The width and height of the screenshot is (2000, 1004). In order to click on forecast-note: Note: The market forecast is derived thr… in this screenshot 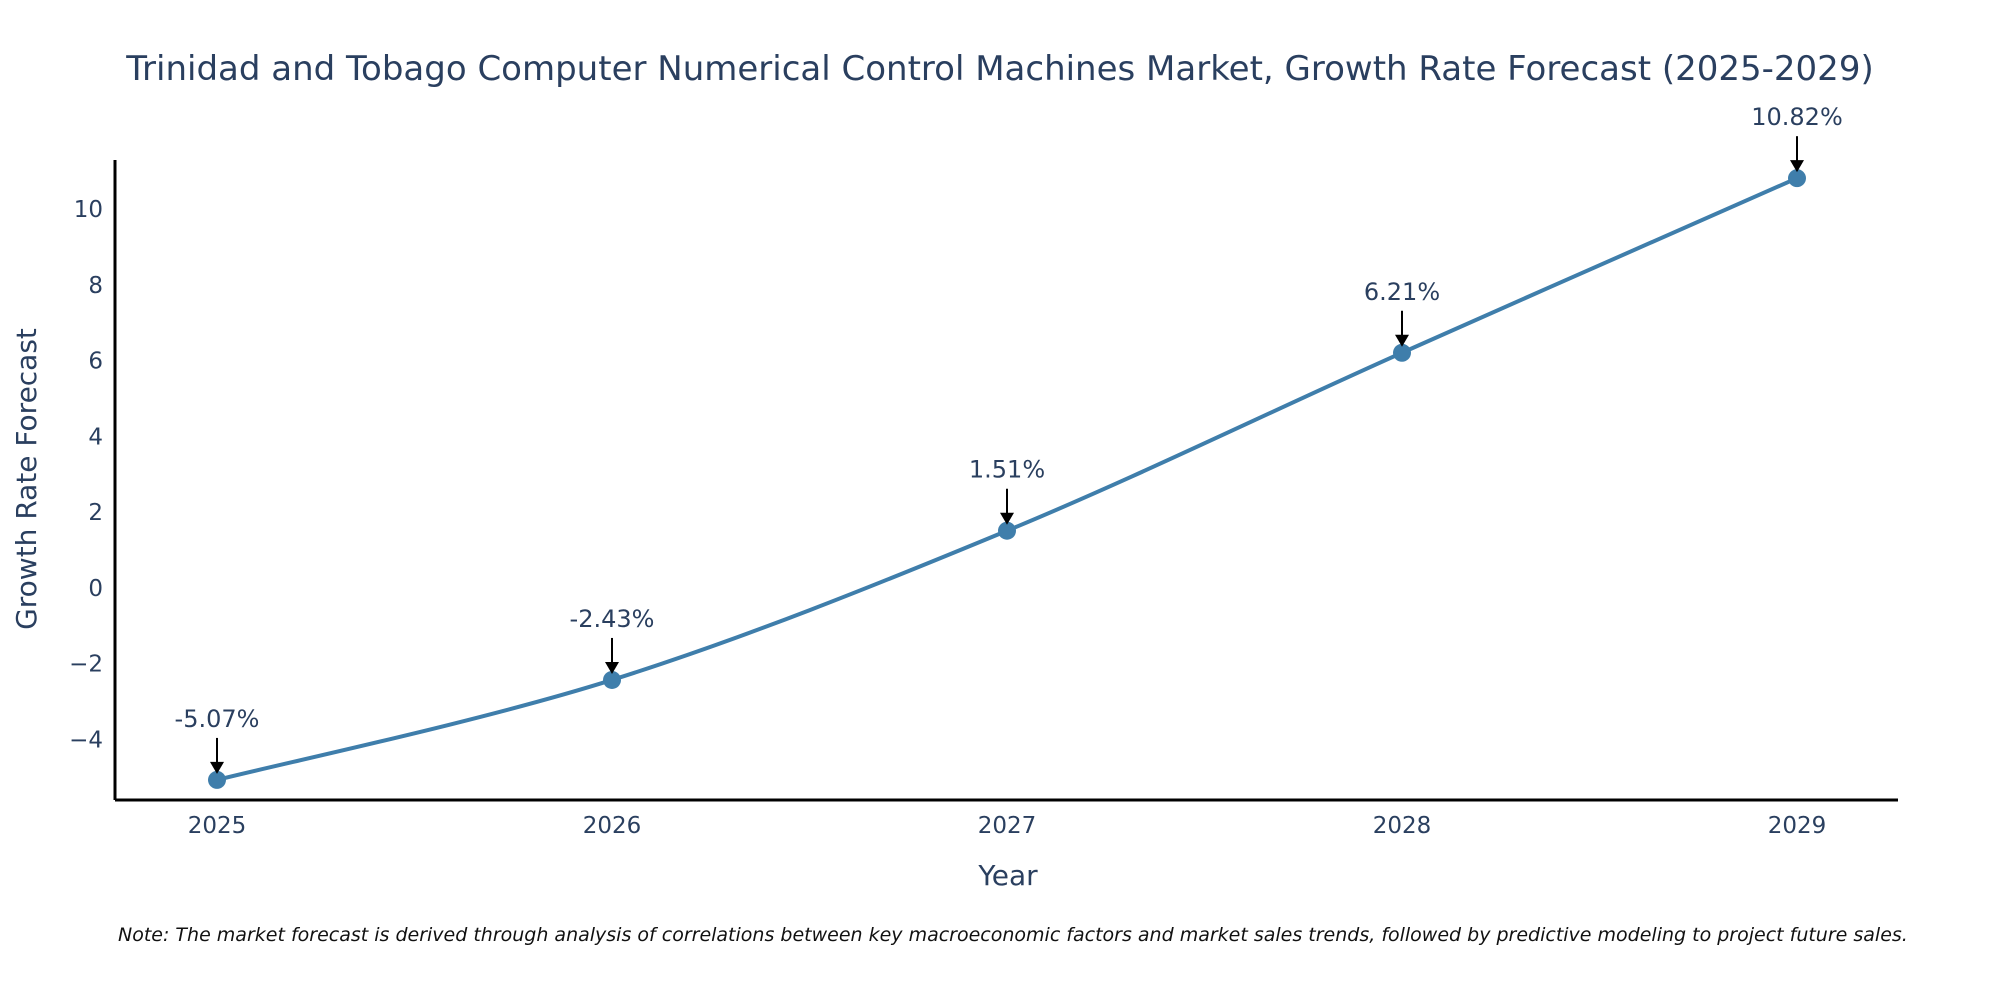, I will do `click(1013, 935)`.